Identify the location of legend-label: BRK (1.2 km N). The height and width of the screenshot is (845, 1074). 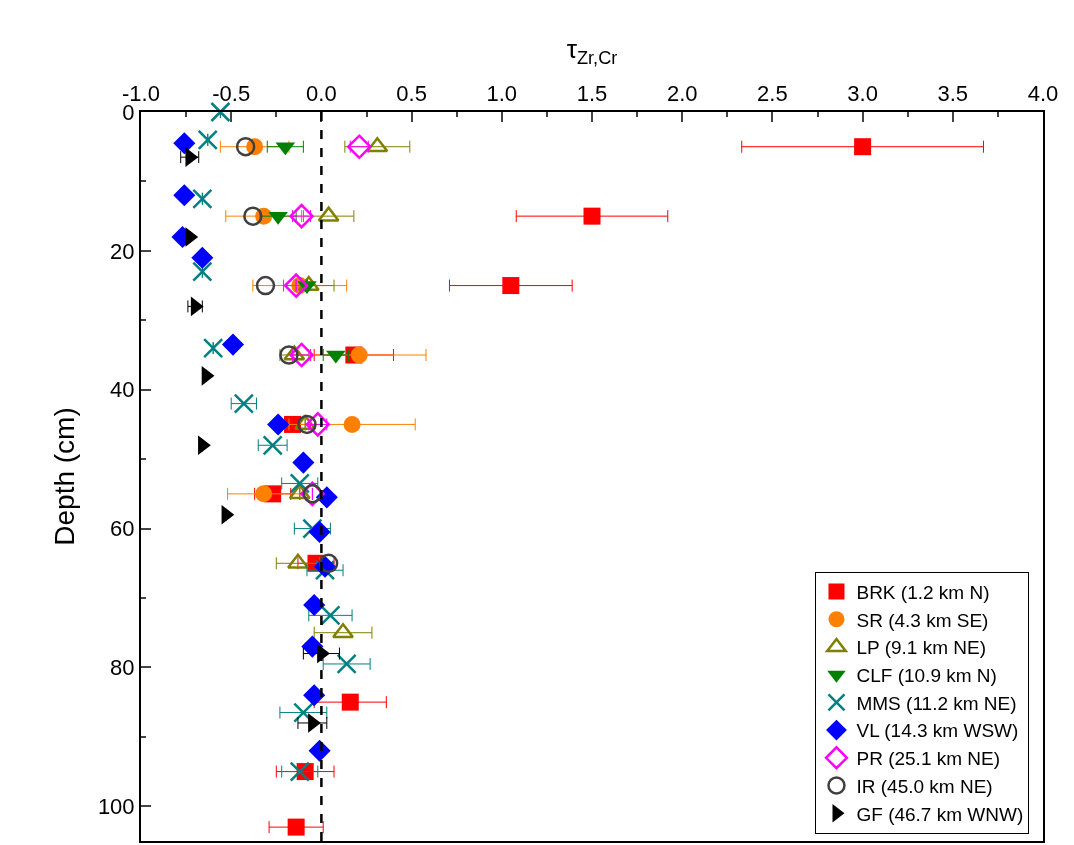
(923, 592).